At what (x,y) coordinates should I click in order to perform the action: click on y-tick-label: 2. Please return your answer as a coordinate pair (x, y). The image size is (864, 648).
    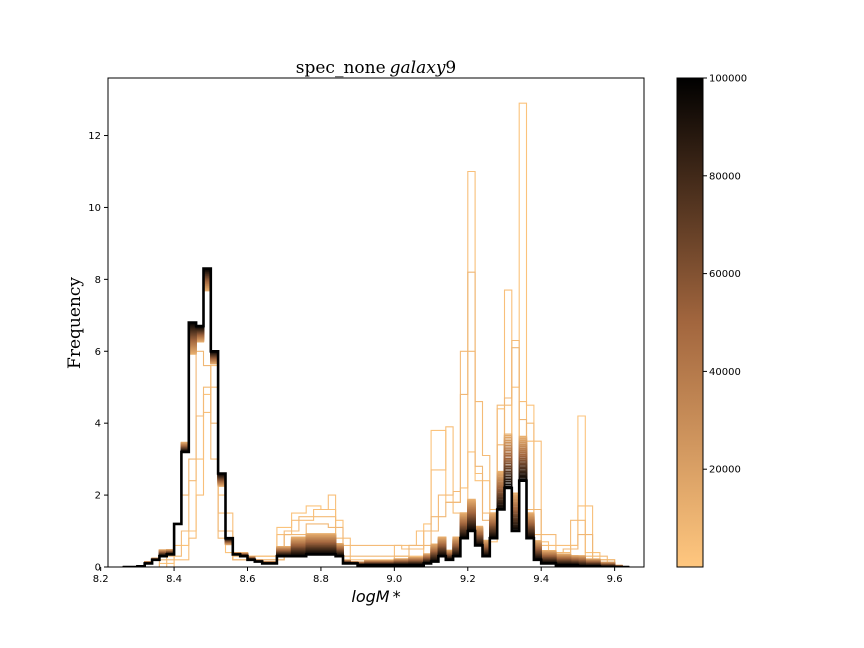
    Looking at the image, I should click on (98, 496).